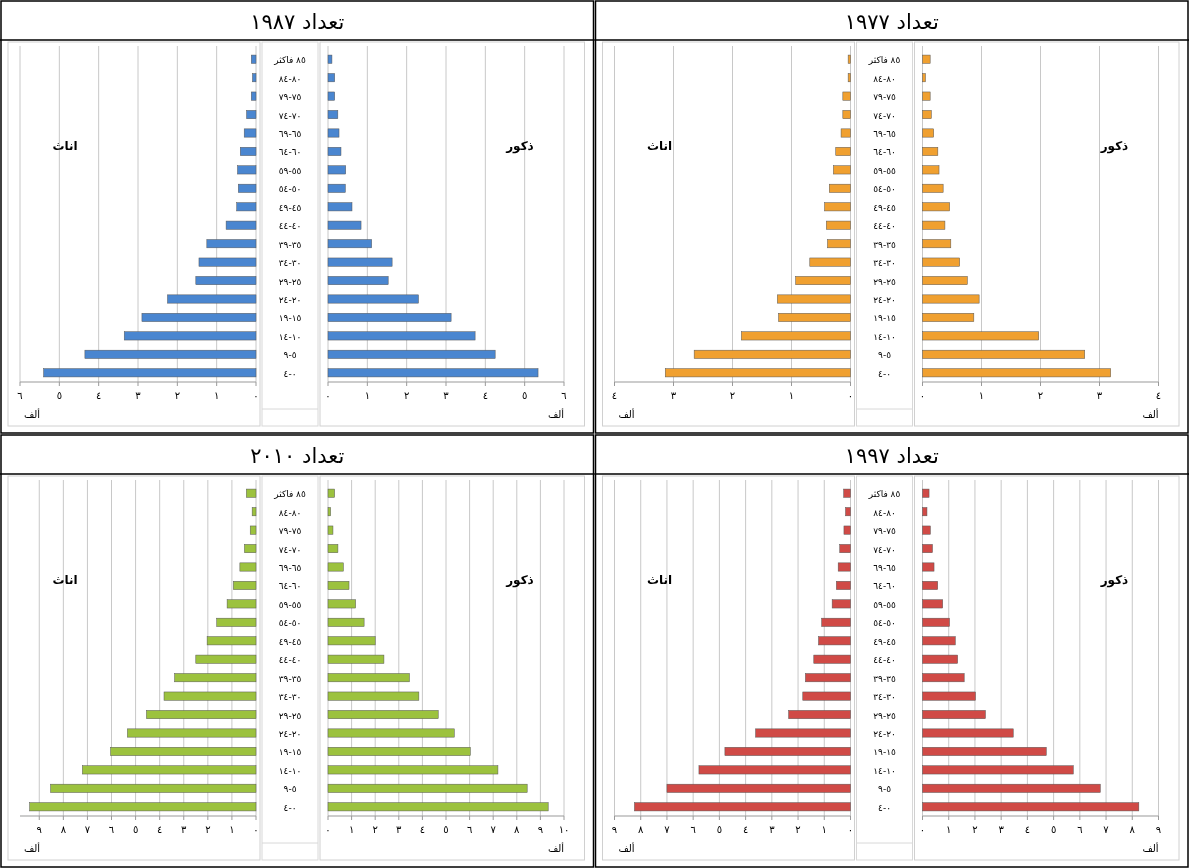 Image resolution: width=1189 pixels, height=868 pixels. I want to click on category: ٨٥ فاكثر, so click(290, 494).